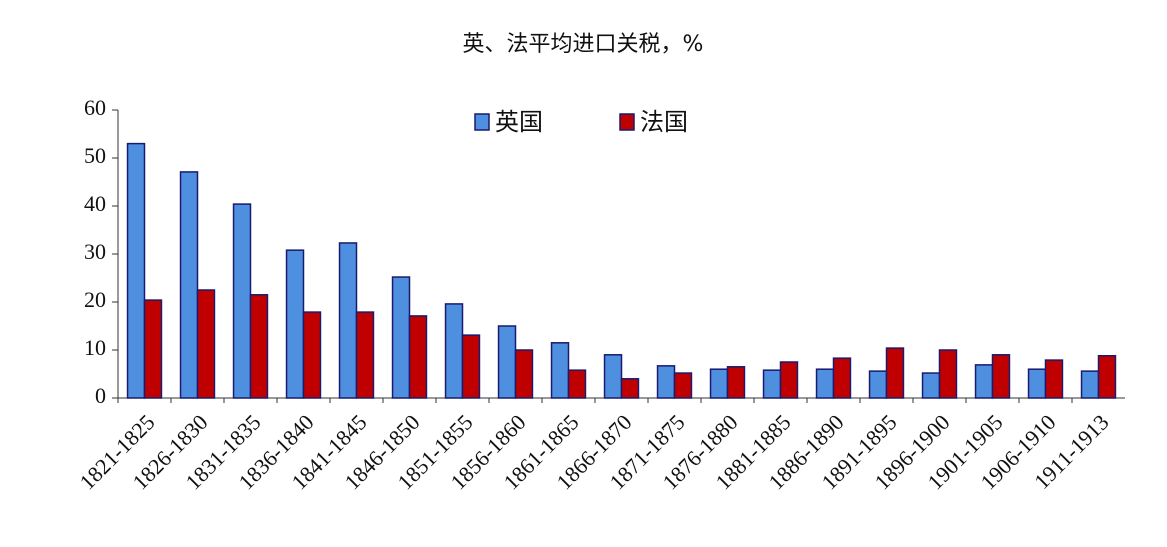  What do you see at coordinates (95, 299) in the screenshot?
I see `y-tick-label: 20` at bounding box center [95, 299].